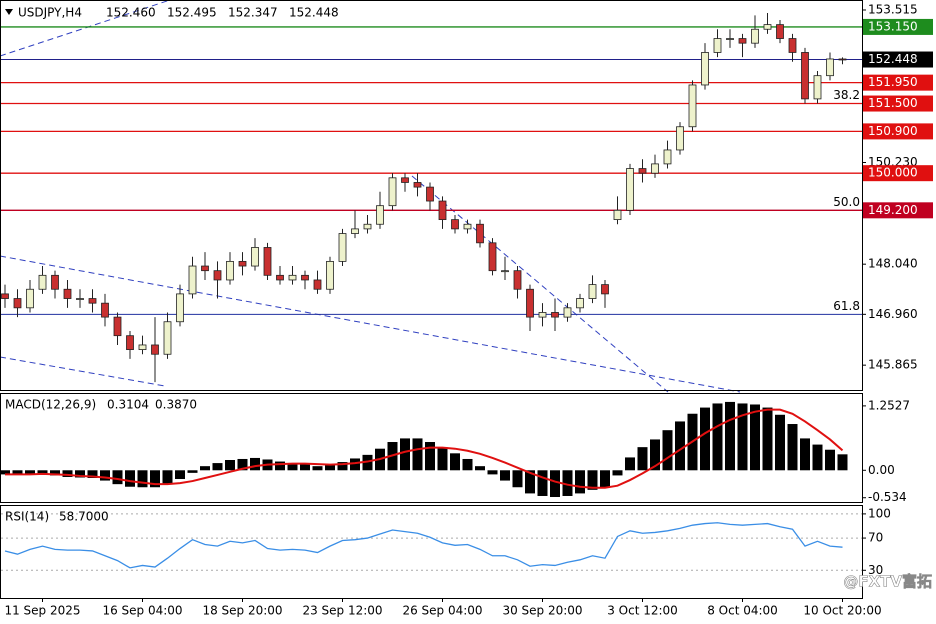 The width and height of the screenshot is (936, 624). What do you see at coordinates (898, 59) in the screenshot?
I see `current-price-box` at bounding box center [898, 59].